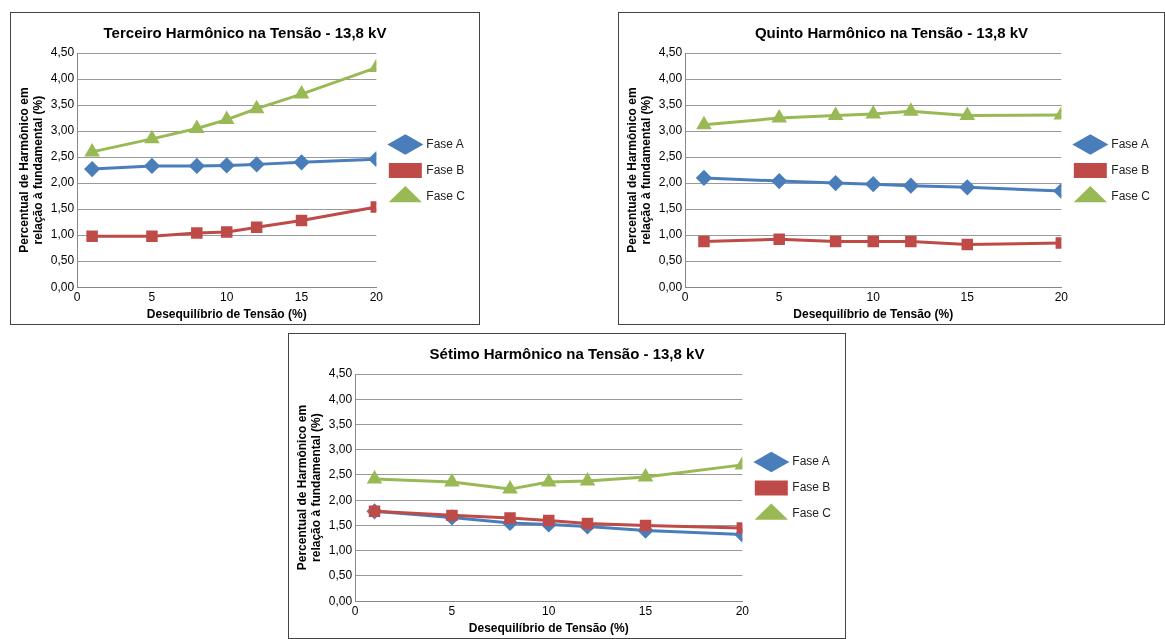 The height and width of the screenshot is (639, 1165). Describe the element at coordinates (245, 33) in the screenshot. I see `chart-title: Terceiro Harmônico na Tensão - 13,8 kV` at that location.